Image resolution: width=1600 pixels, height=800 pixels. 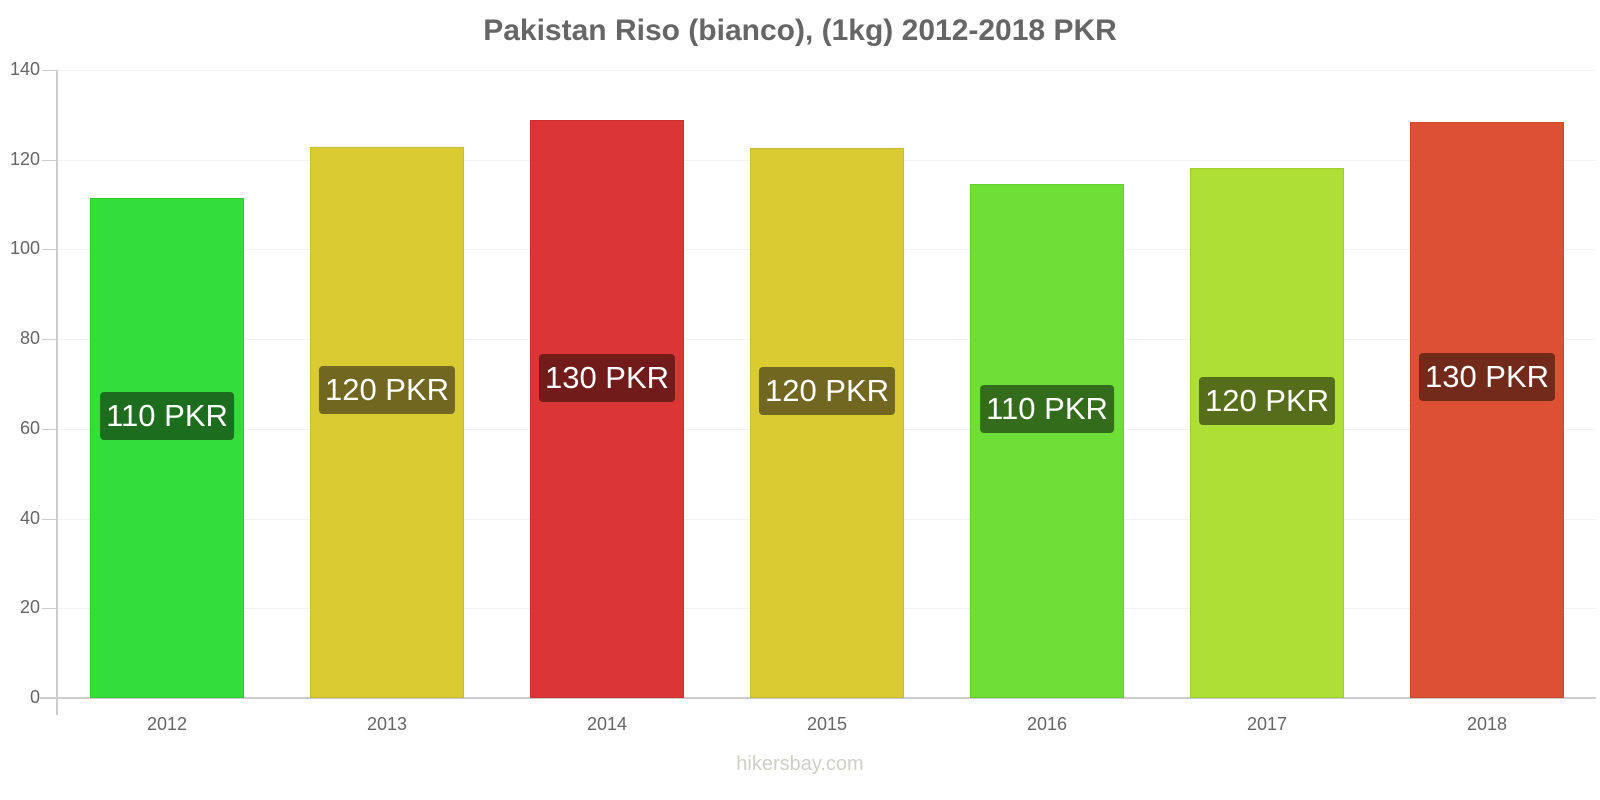 I want to click on x-tick-label: 2015, so click(x=827, y=724).